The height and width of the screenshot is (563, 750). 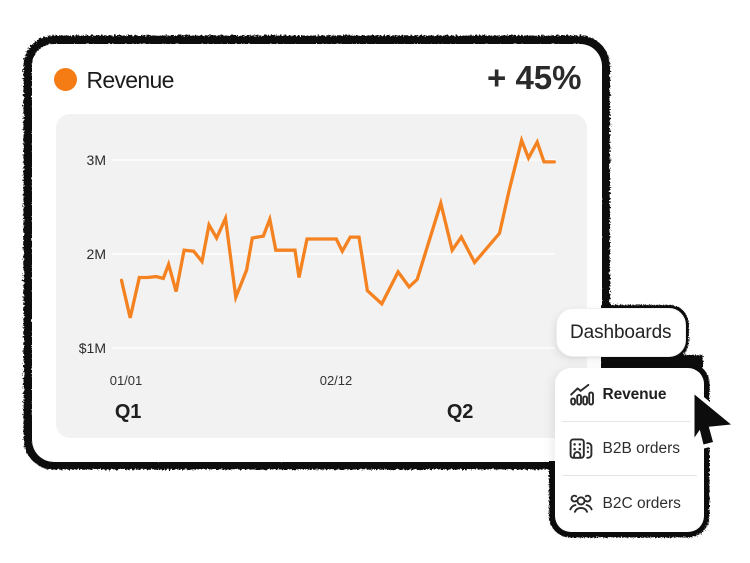 What do you see at coordinates (580, 503) in the screenshot?
I see `people-group-icon` at bounding box center [580, 503].